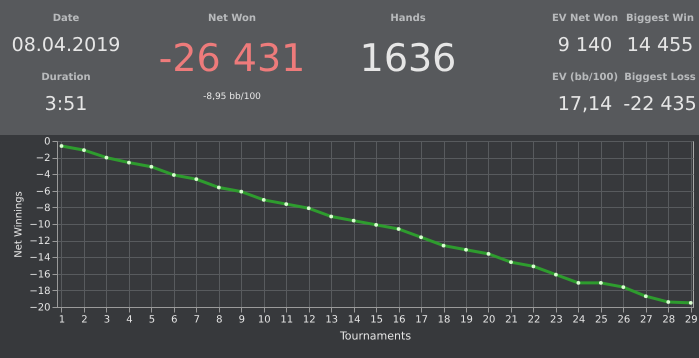  I want to click on y-tick-label: −14, so click(39, 258).